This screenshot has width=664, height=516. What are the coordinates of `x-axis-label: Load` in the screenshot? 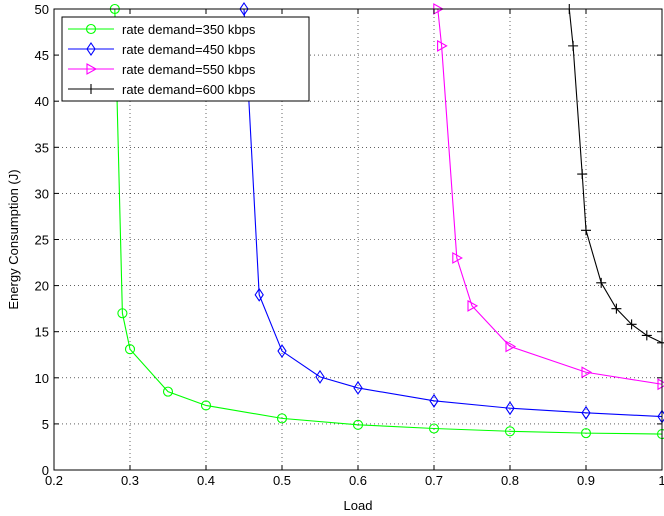 It's located at (358, 505).